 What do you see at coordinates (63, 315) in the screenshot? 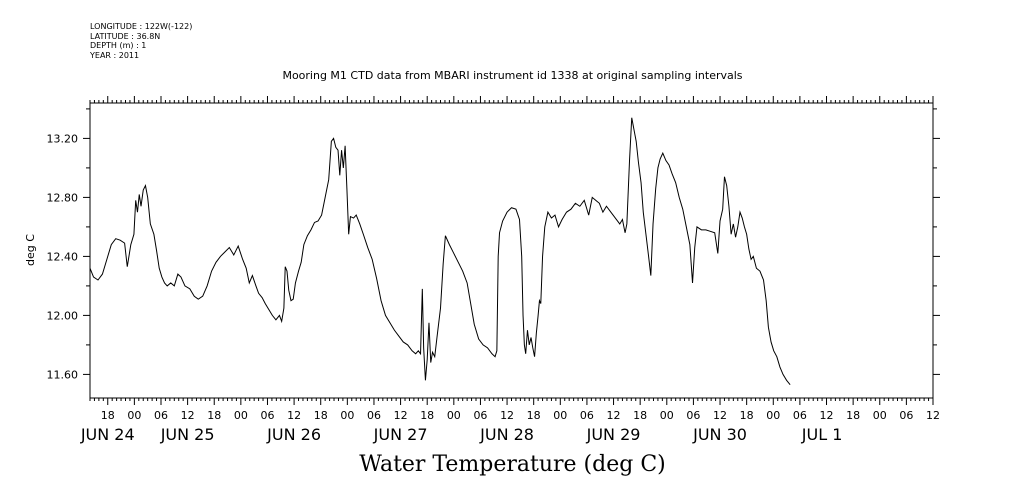
I see `y-tick-label: 12.00` at bounding box center [63, 315].